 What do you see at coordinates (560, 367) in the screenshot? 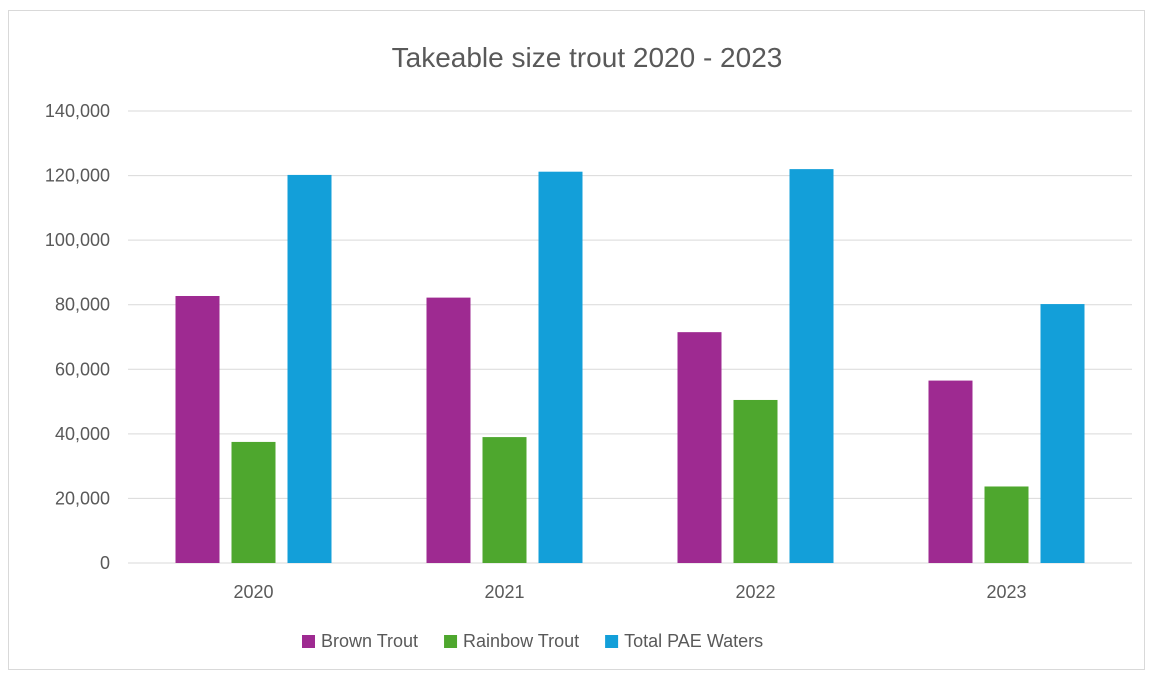
I see `bar-total-pae-waters-2021` at bounding box center [560, 367].